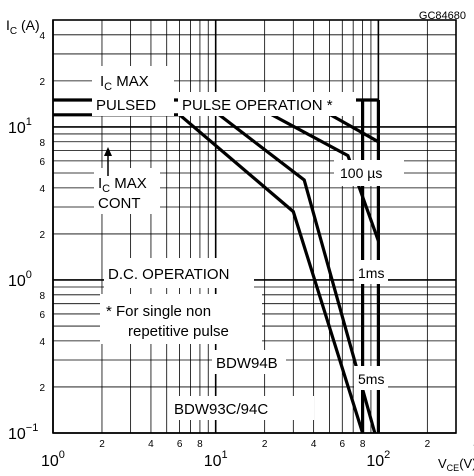 The height and width of the screenshot is (476, 474). Describe the element at coordinates (221, 409) in the screenshot. I see `bdw93c-label: BDW93C/94C` at that location.